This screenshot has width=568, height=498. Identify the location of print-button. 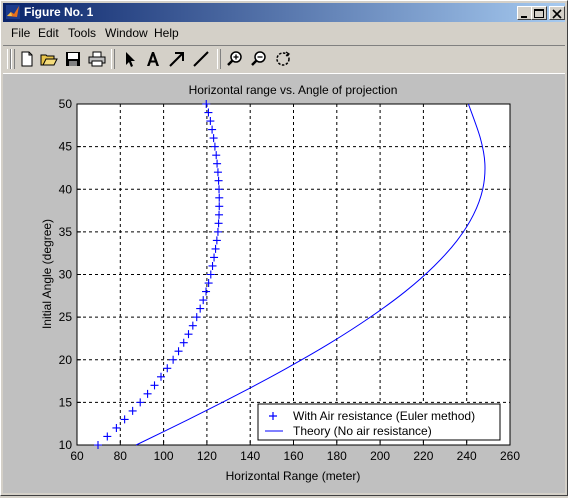
(97, 59).